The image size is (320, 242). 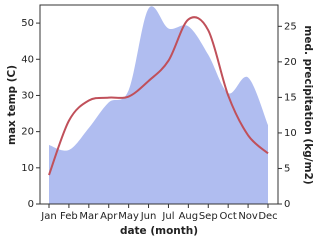 I want to click on y-tick-label: 30, so click(x=27, y=95).